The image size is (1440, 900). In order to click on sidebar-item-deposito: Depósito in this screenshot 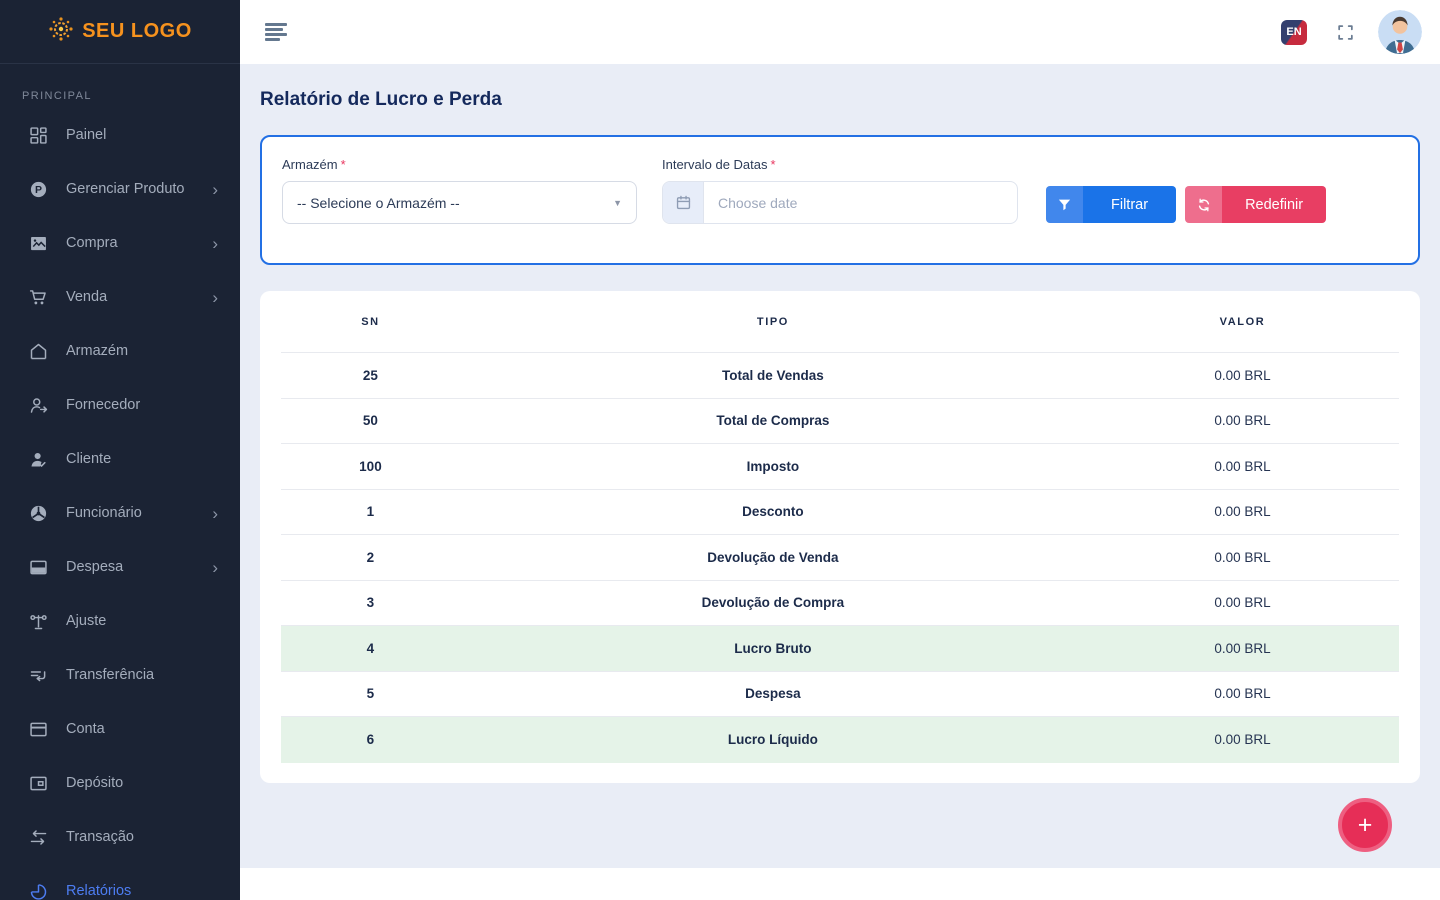, I will do `click(120, 783)`.